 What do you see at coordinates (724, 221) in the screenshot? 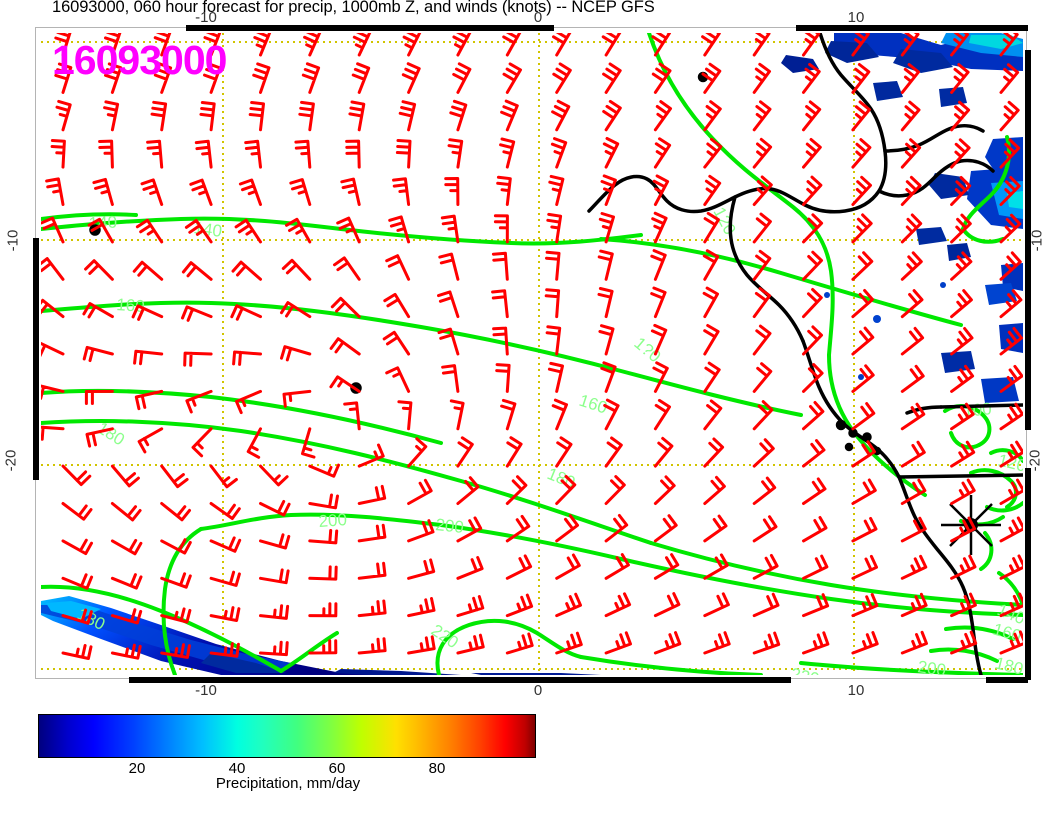
I see `svg-text: 120` at bounding box center [724, 221].